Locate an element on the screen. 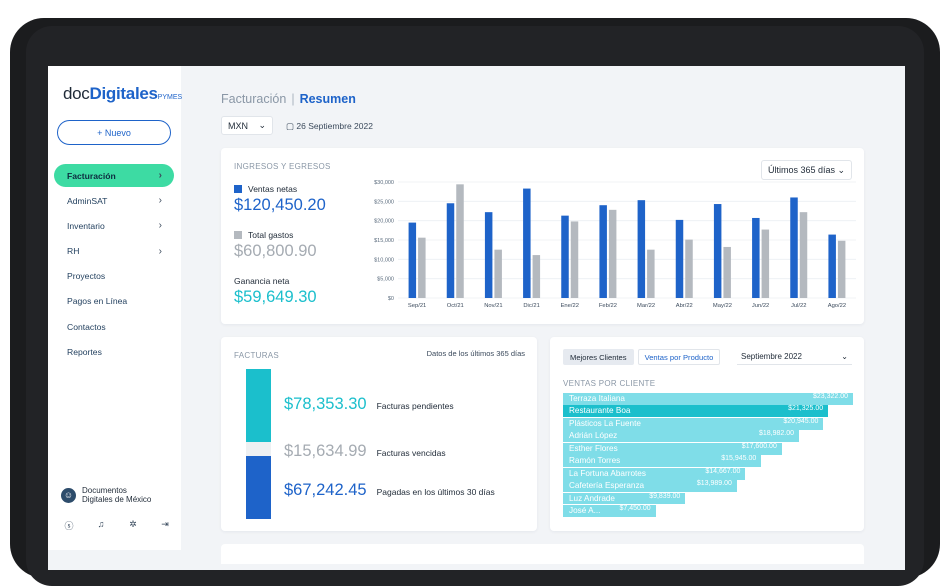 This screenshot has width=951, height=586. user-icon: ⓢ is located at coordinates (69, 526).